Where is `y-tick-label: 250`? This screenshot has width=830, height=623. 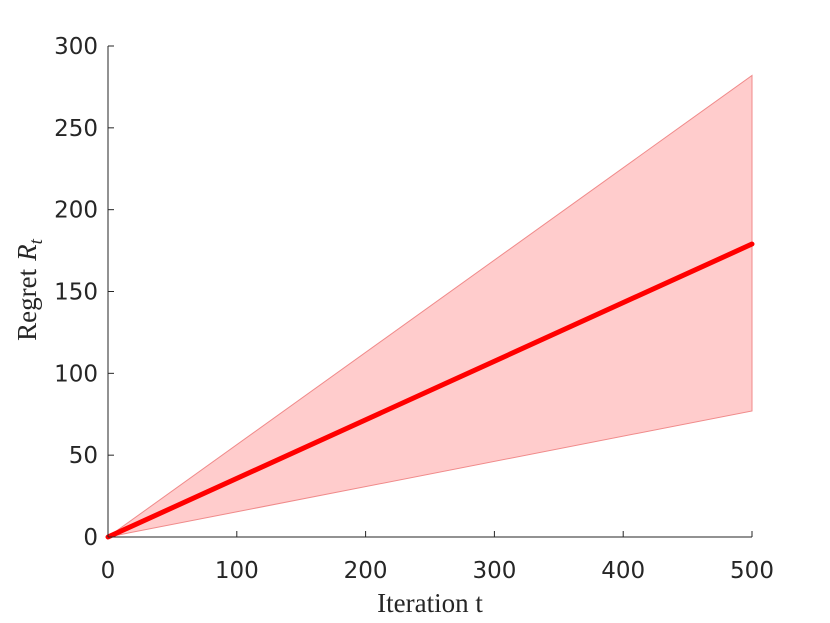 y-tick-label: 250 is located at coordinates (76, 129).